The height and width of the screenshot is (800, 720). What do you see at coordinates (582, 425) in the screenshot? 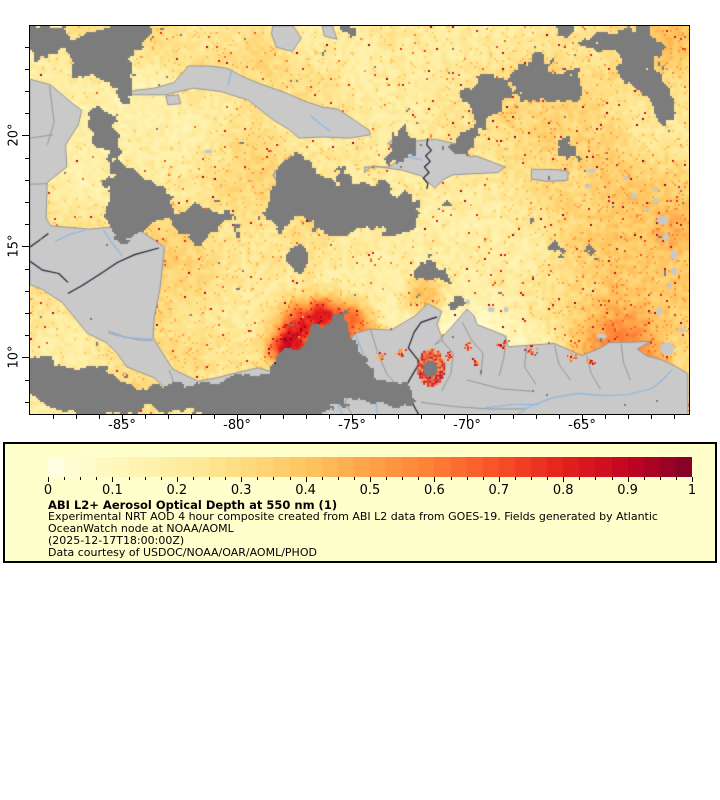
I see `x-axis-tick-label: -65°` at bounding box center [582, 425].